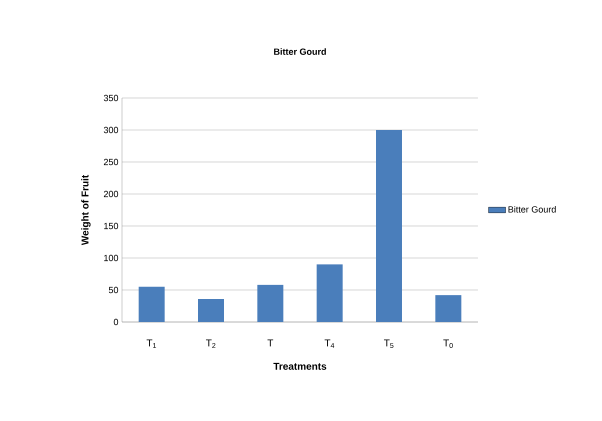  Describe the element at coordinates (300, 51) in the screenshot. I see `chart-title: Bitter Gourd` at that location.